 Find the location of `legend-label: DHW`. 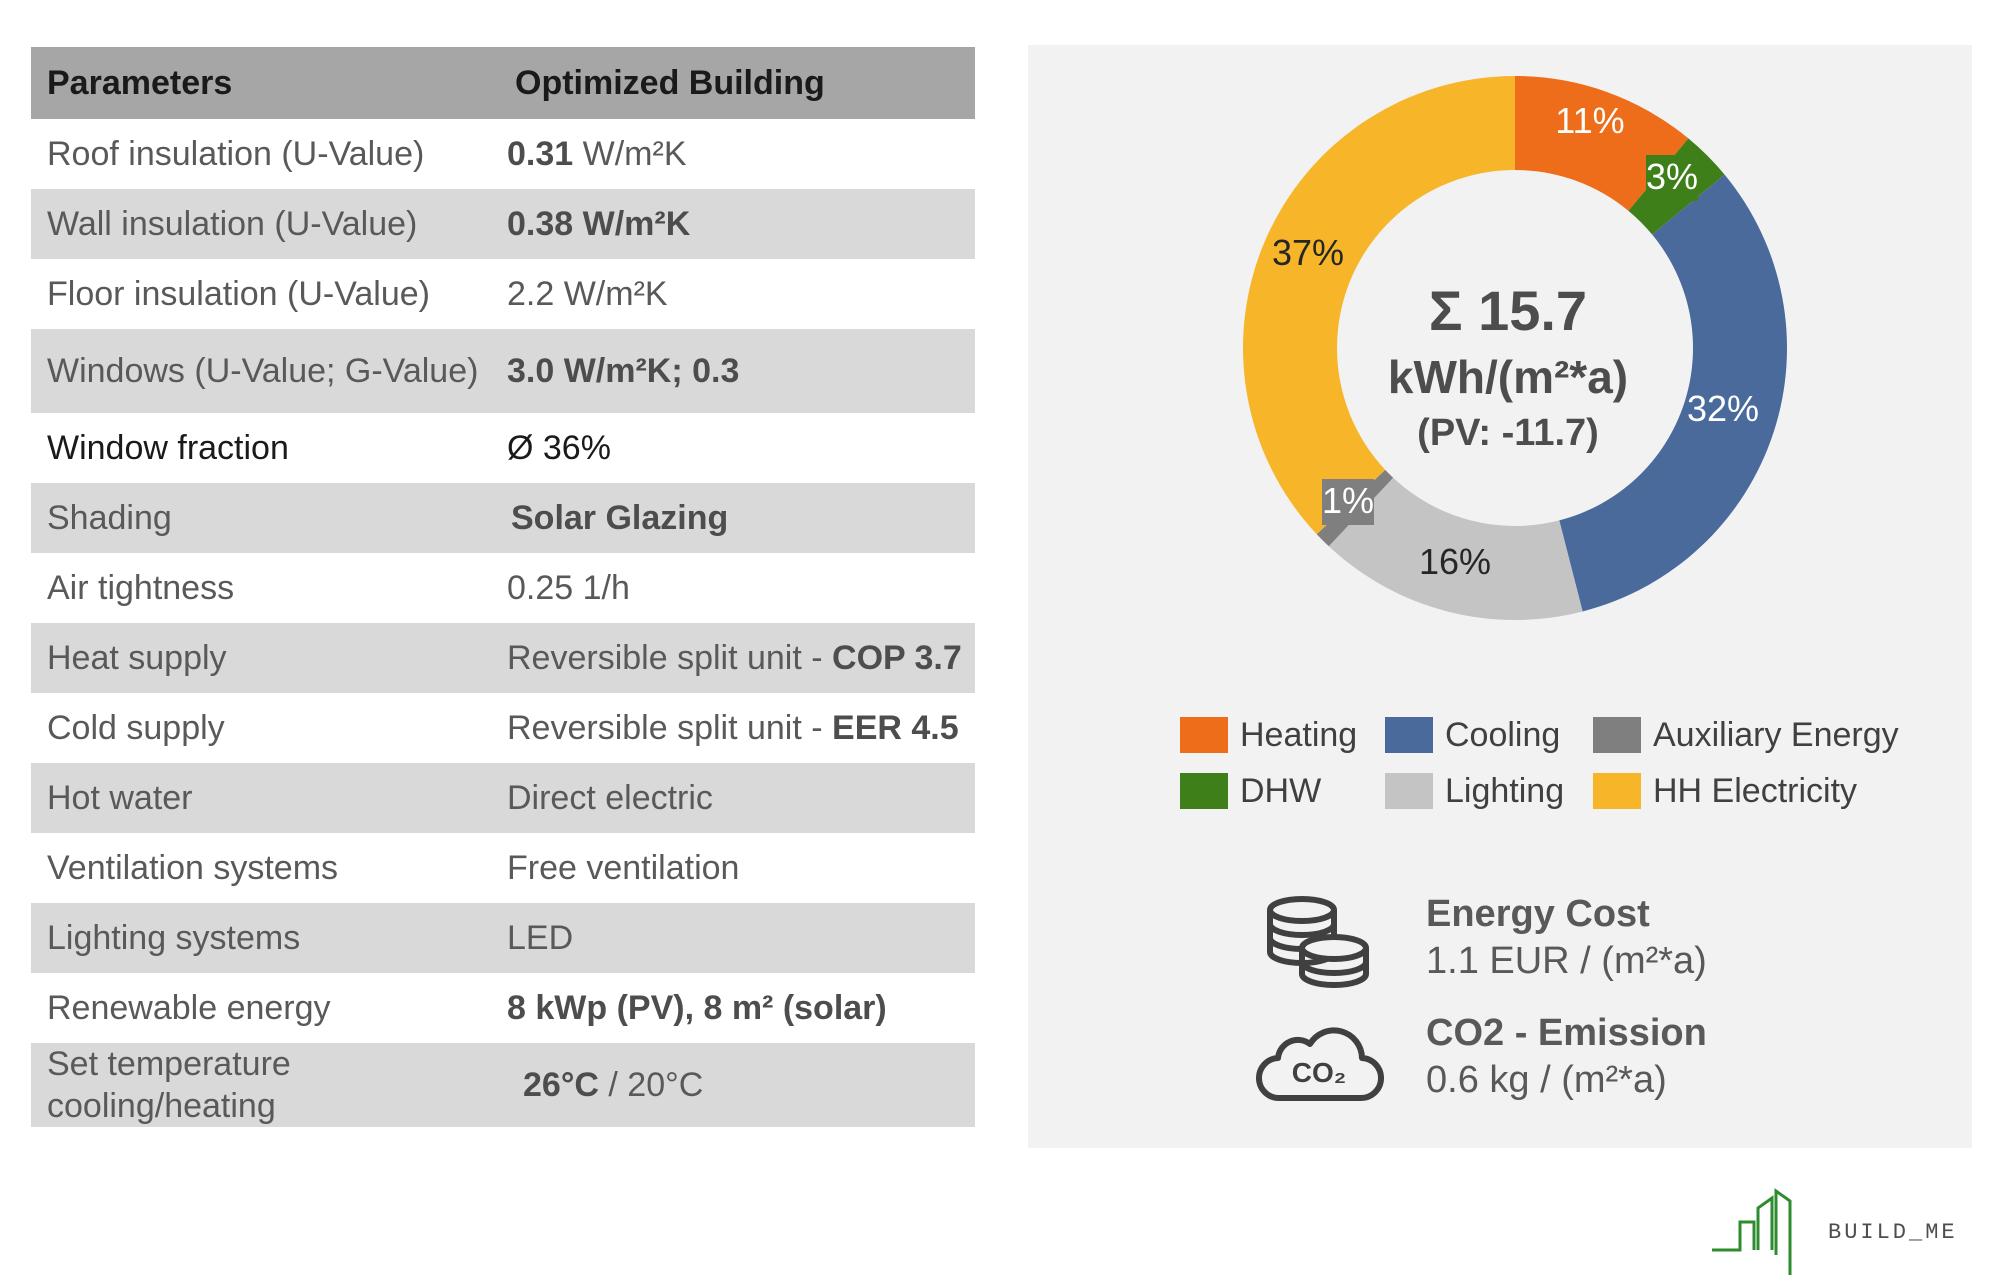

legend-label: DHW is located at coordinates (1281, 790).